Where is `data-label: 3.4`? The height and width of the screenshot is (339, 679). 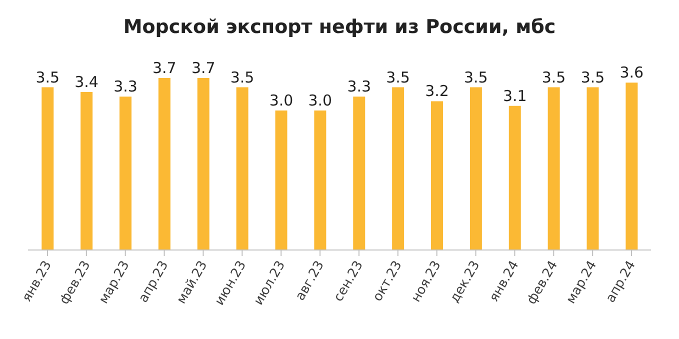
data-label: 3.4 is located at coordinates (86, 81).